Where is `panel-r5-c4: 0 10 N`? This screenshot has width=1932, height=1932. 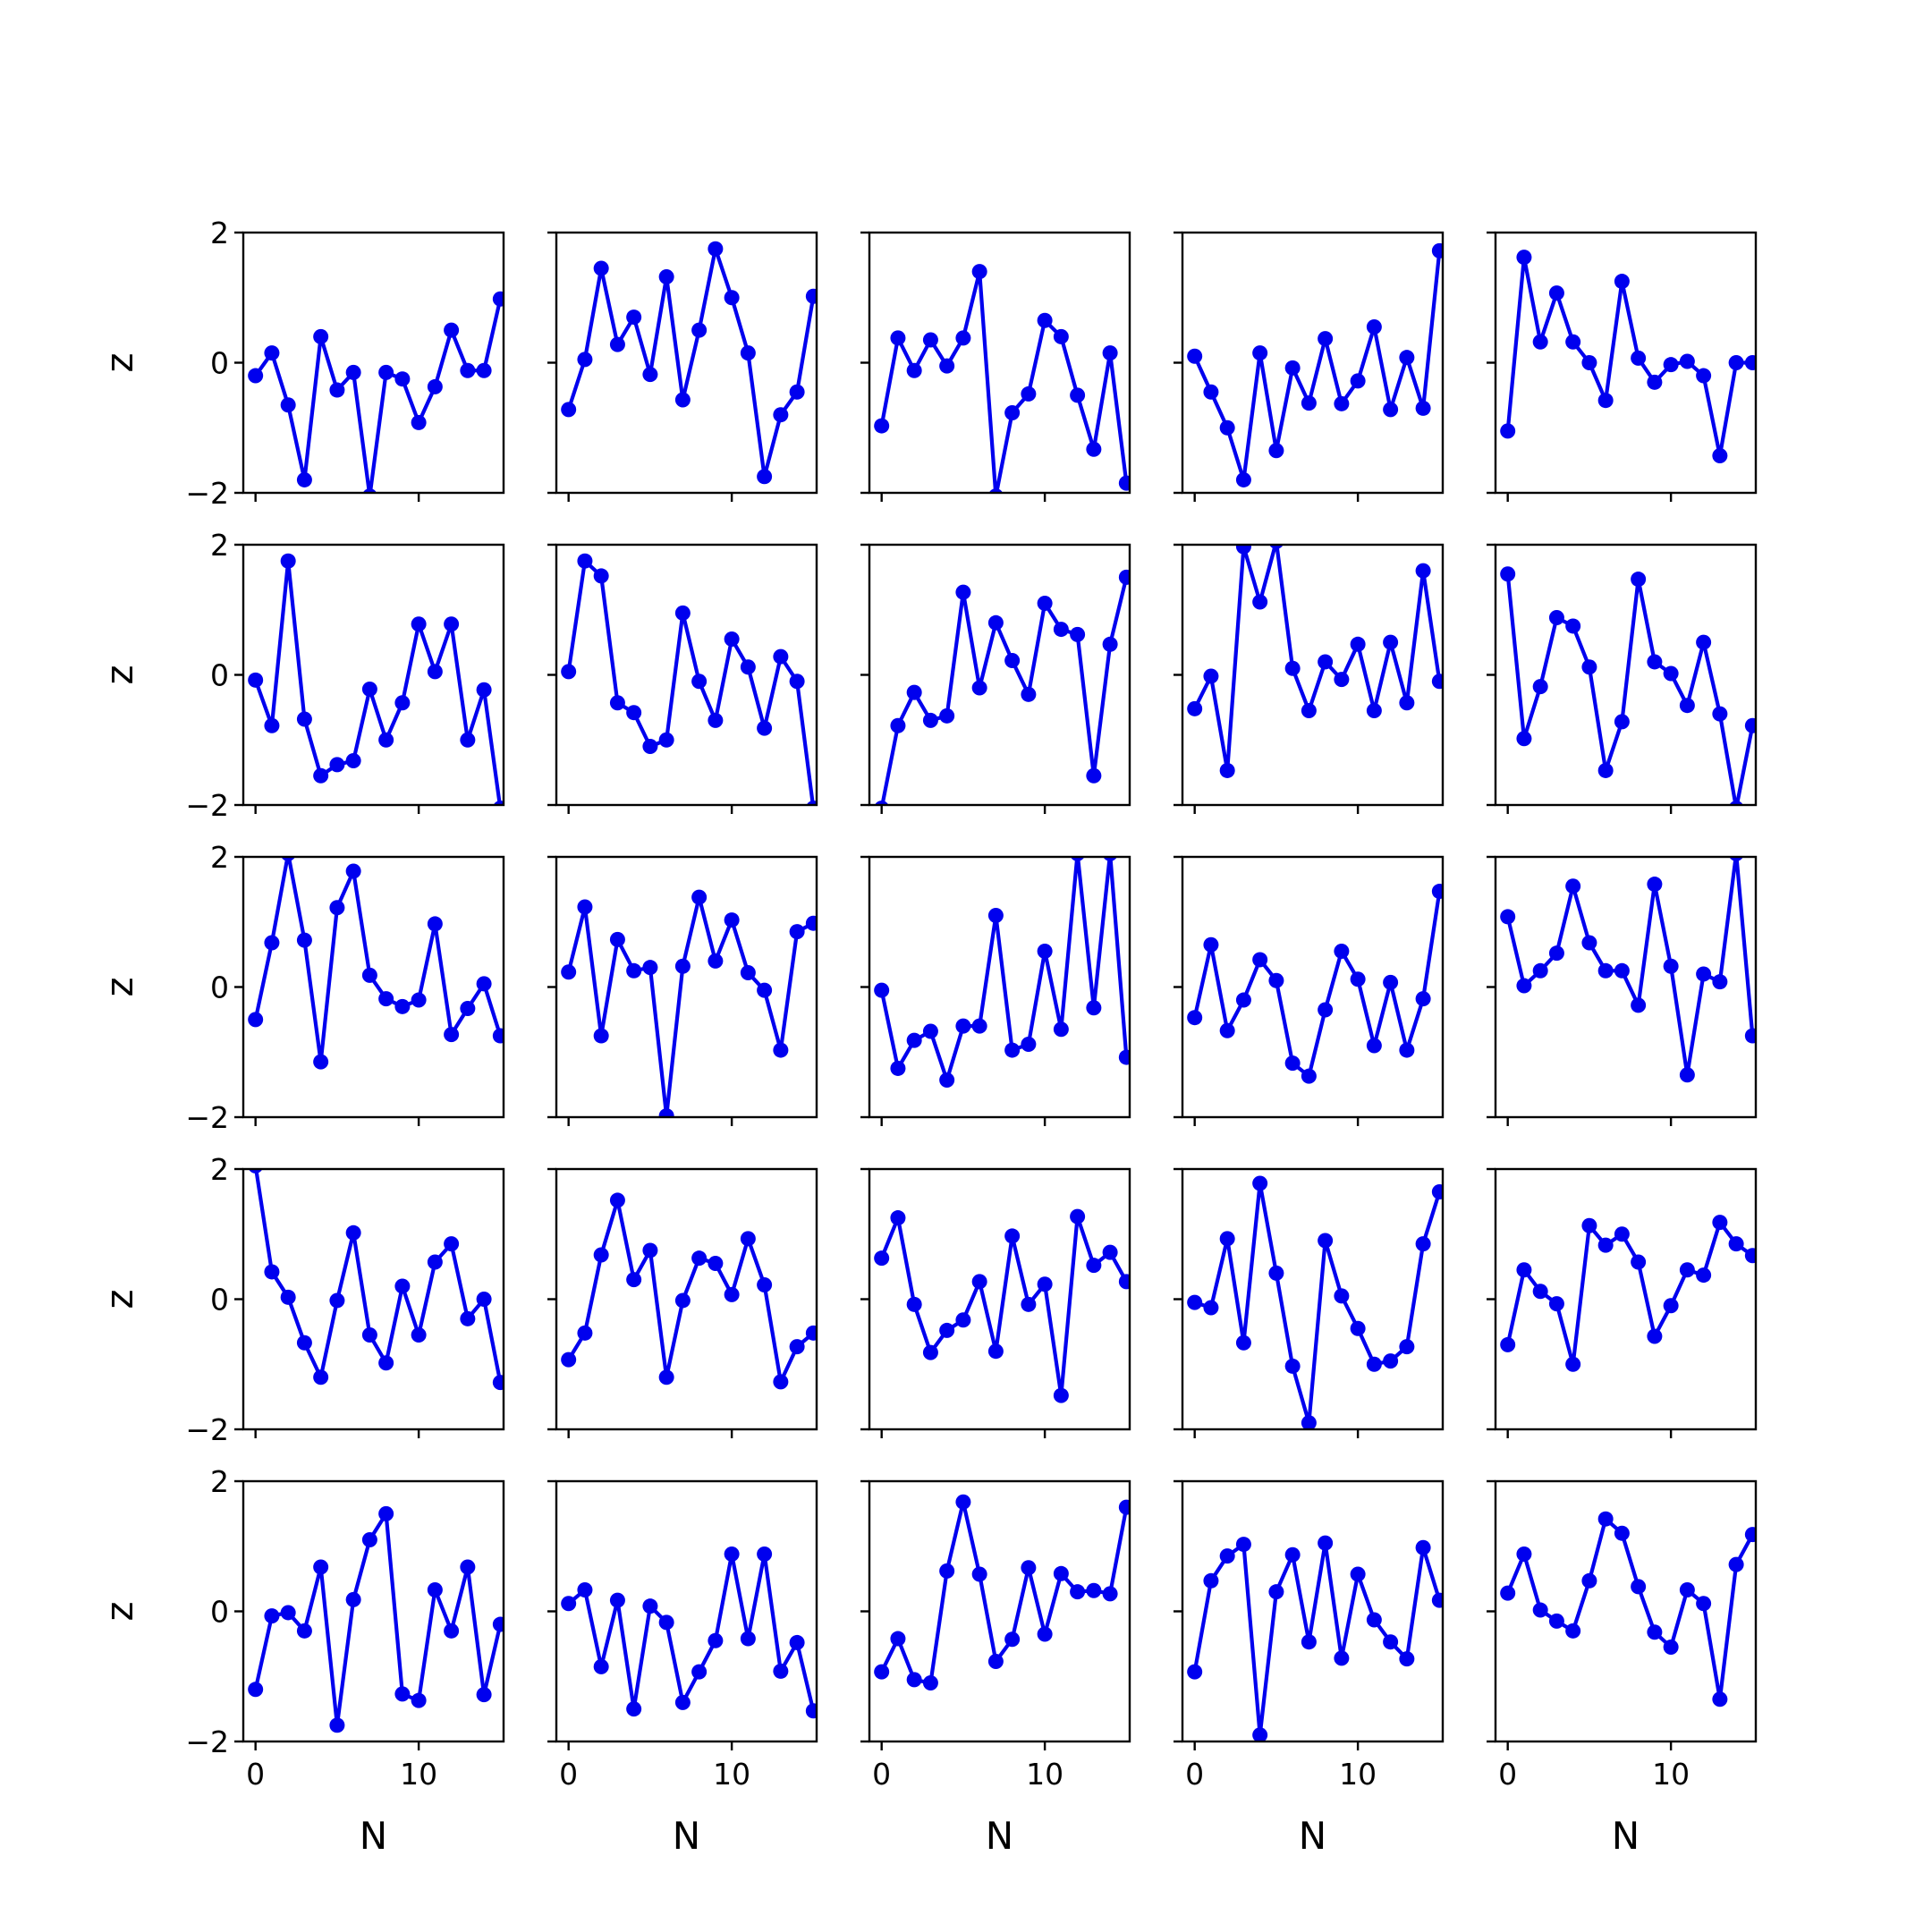 panel-r5-c4: 0 10 N is located at coordinates (1309, 1668).